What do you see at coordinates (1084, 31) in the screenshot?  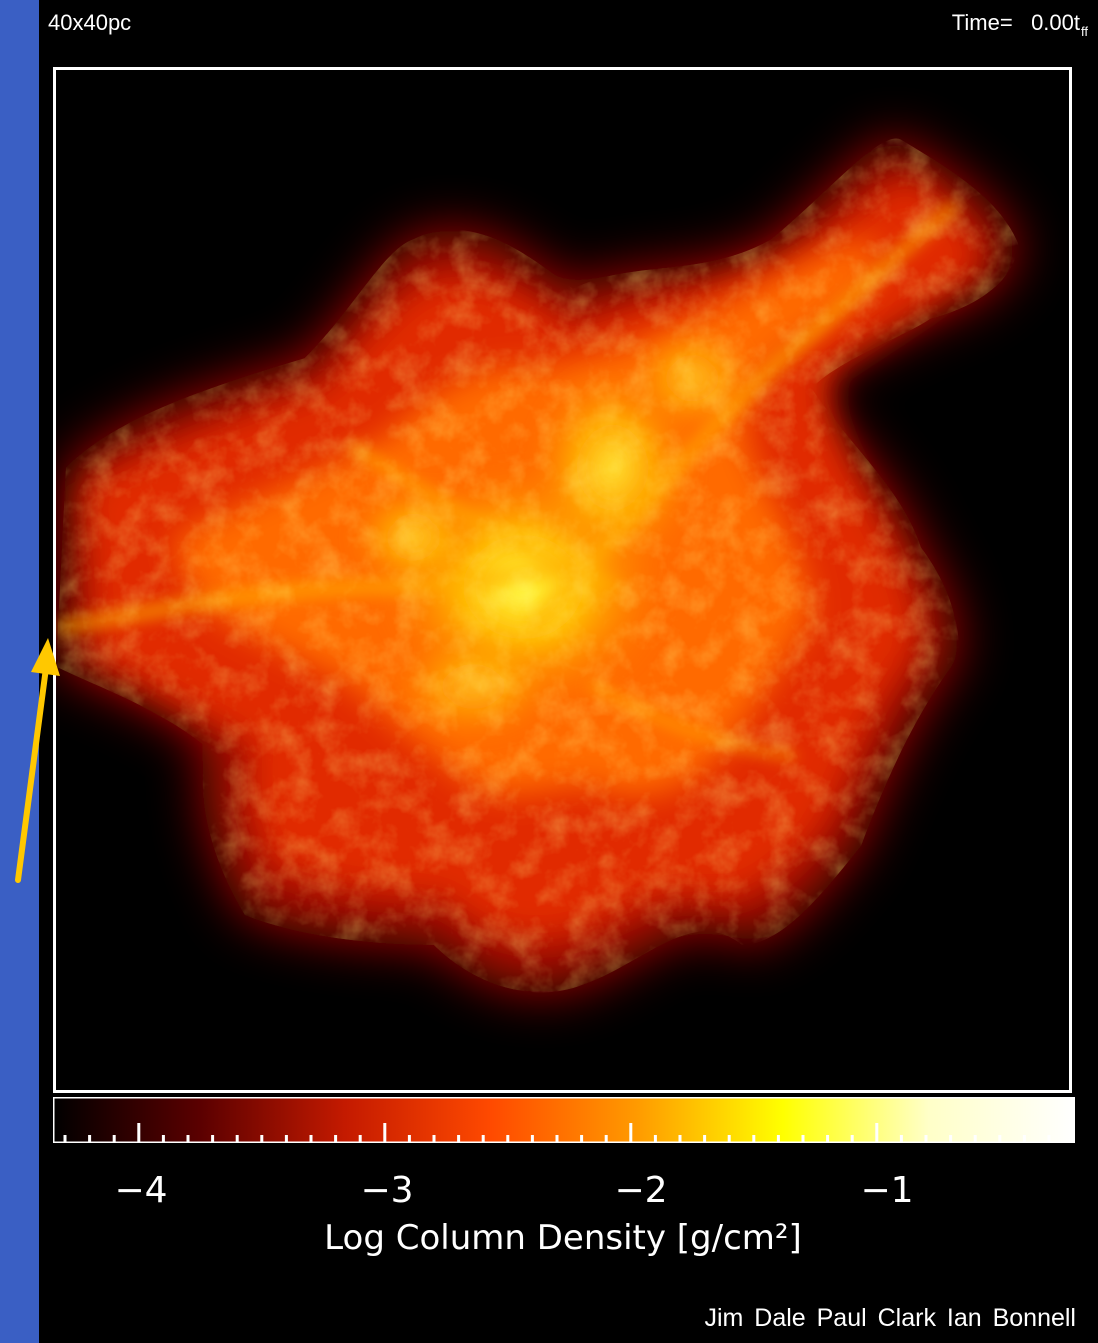 I see `time-unit-subscript: ff` at bounding box center [1084, 31].